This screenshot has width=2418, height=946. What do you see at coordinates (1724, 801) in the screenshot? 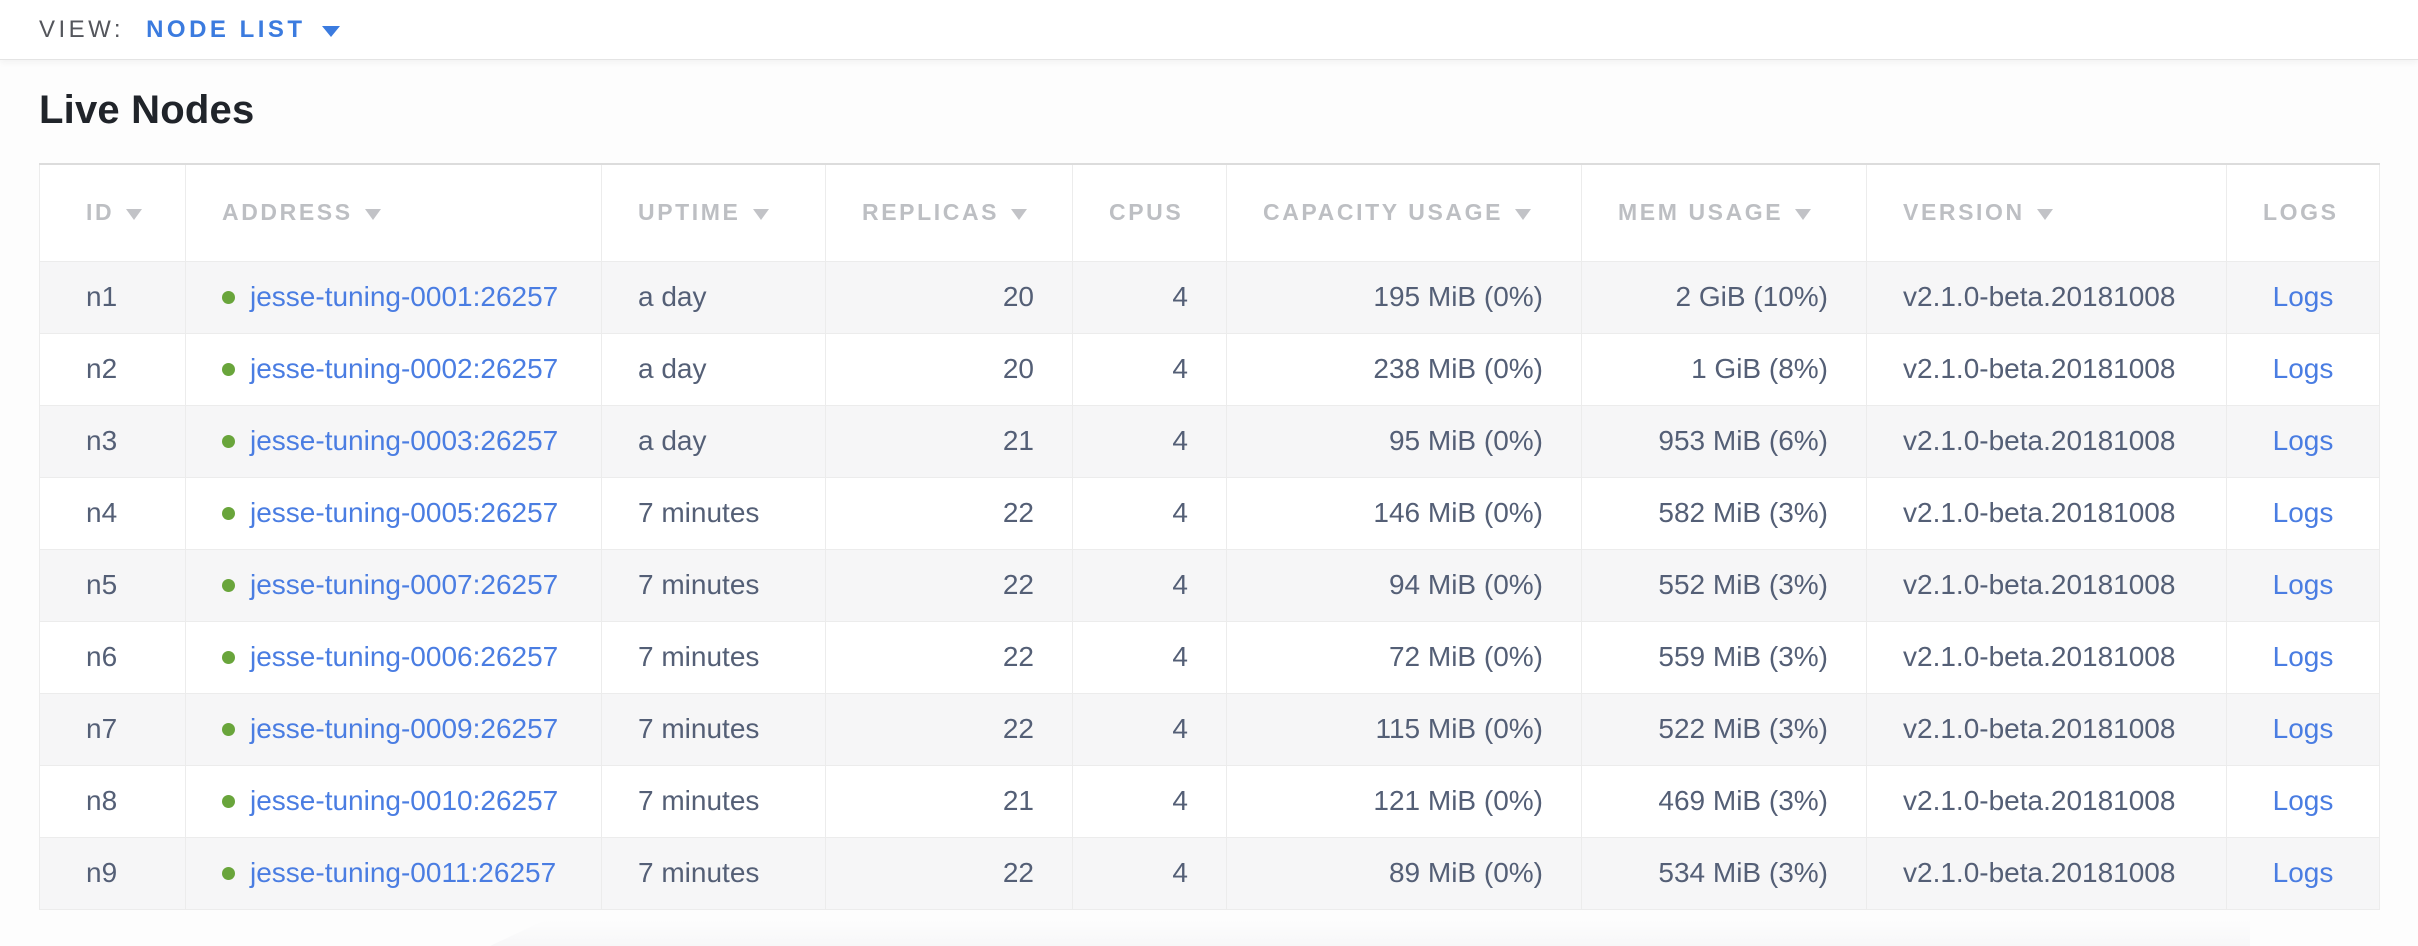
I see `node-mem-usage-cell: 469 MiB (3%)` at bounding box center [1724, 801].